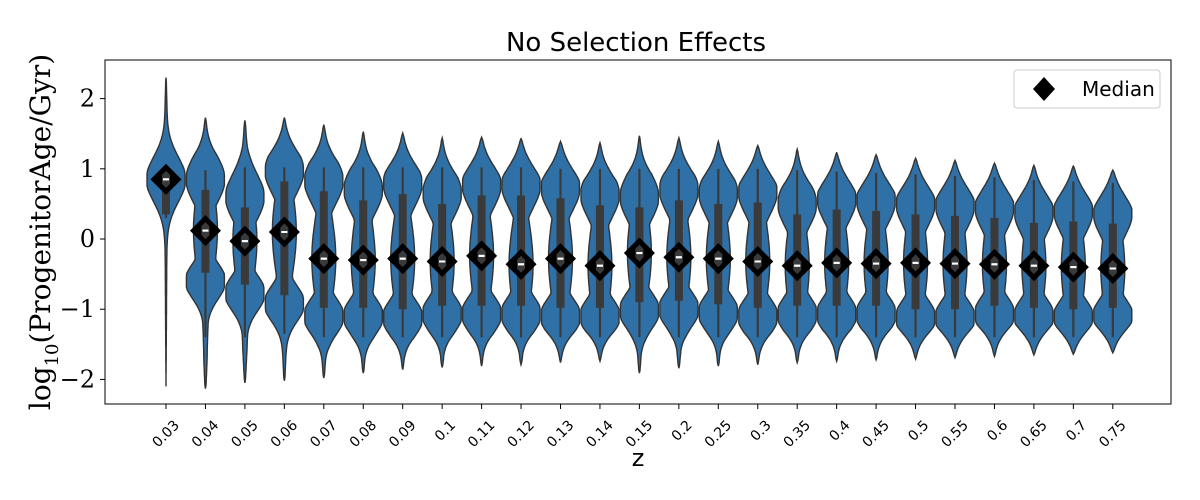 This screenshot has height=500, width=1200. What do you see at coordinates (87, 99) in the screenshot?
I see `y-tick-label: 2` at bounding box center [87, 99].